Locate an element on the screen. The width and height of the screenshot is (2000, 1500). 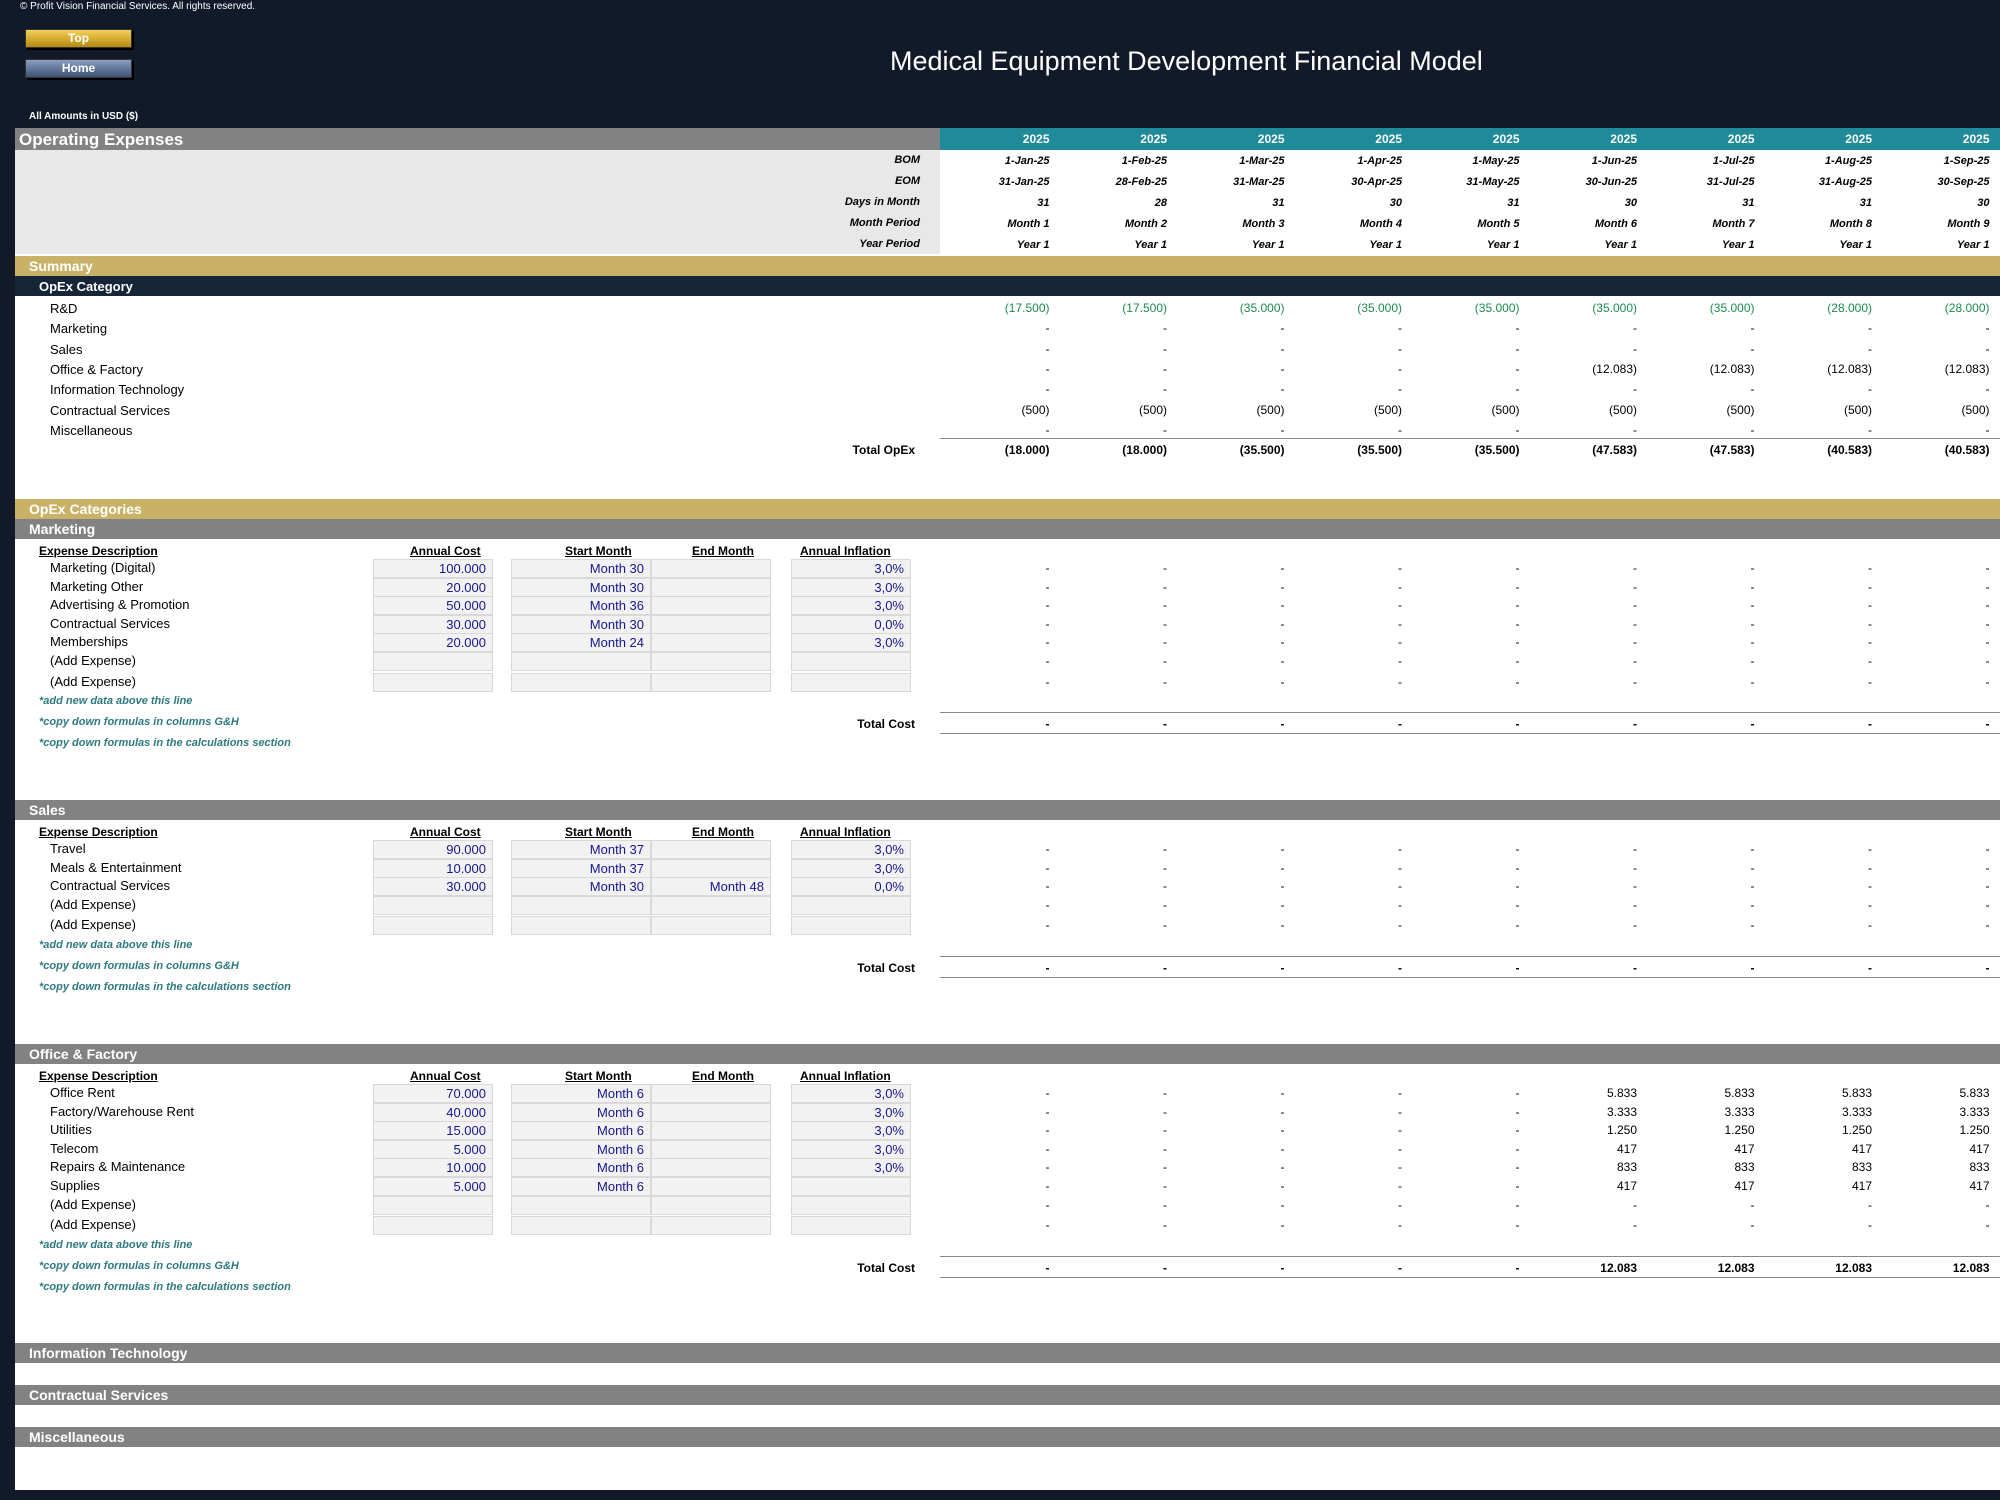
annual-cost-input: 30.000 is located at coordinates (433, 624).